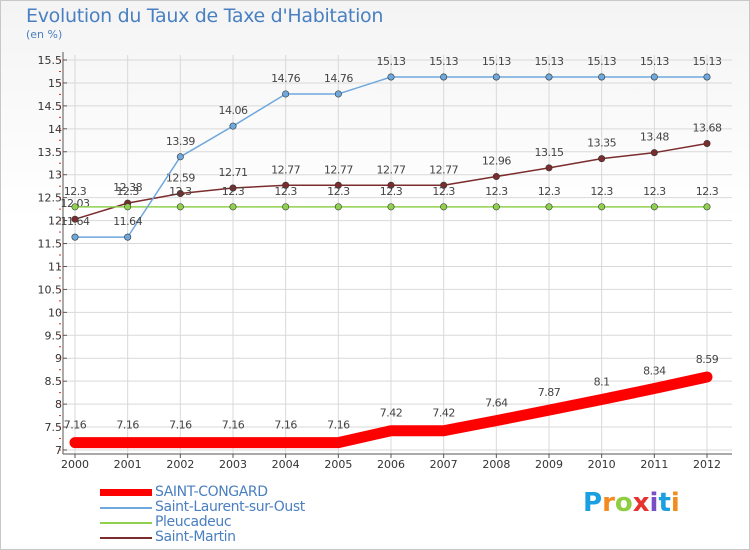 Image resolution: width=750 pixels, height=550 pixels. Describe the element at coordinates (654, 137) in the screenshot. I see `data-label: 13.48` at that location.